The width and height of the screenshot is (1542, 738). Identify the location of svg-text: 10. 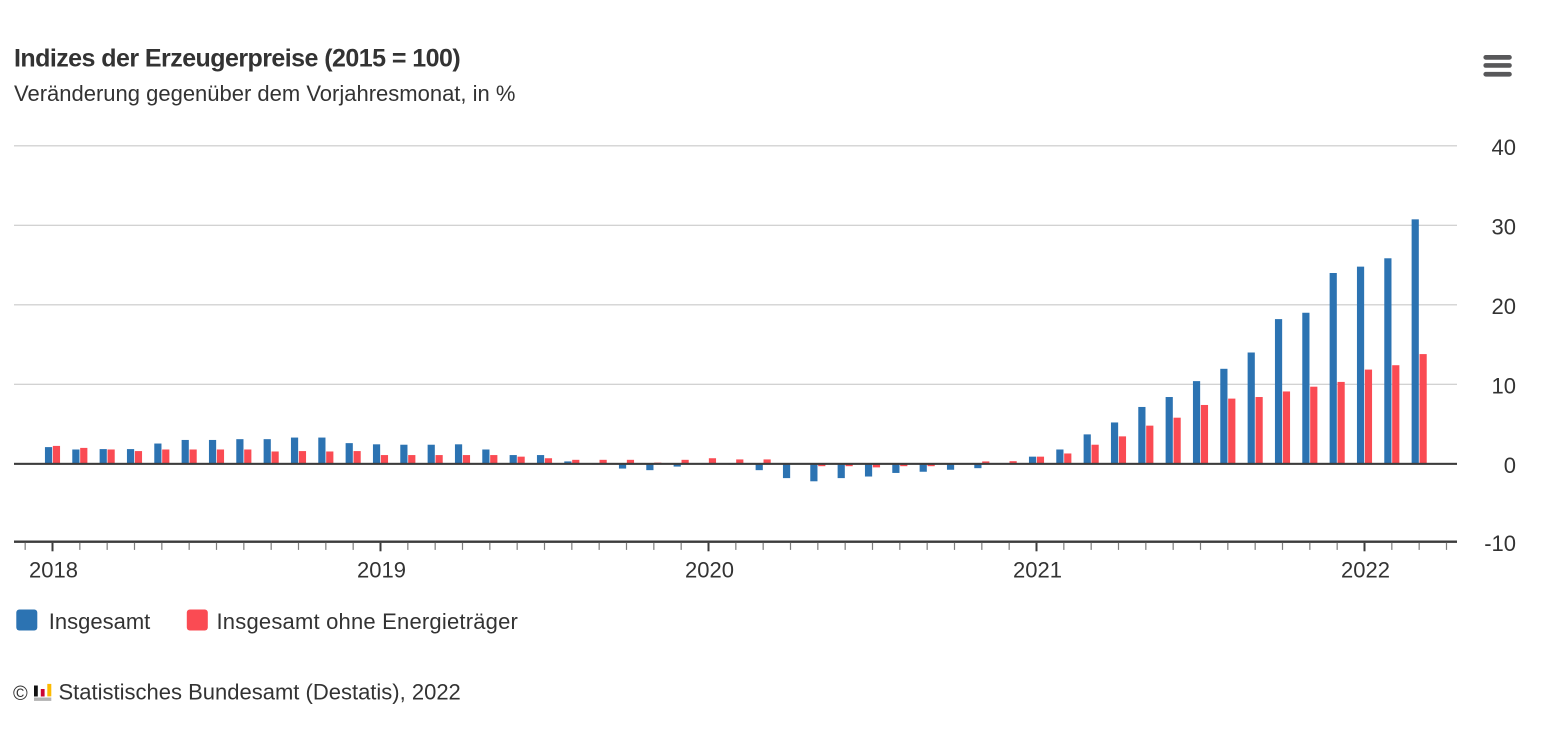
(1504, 386).